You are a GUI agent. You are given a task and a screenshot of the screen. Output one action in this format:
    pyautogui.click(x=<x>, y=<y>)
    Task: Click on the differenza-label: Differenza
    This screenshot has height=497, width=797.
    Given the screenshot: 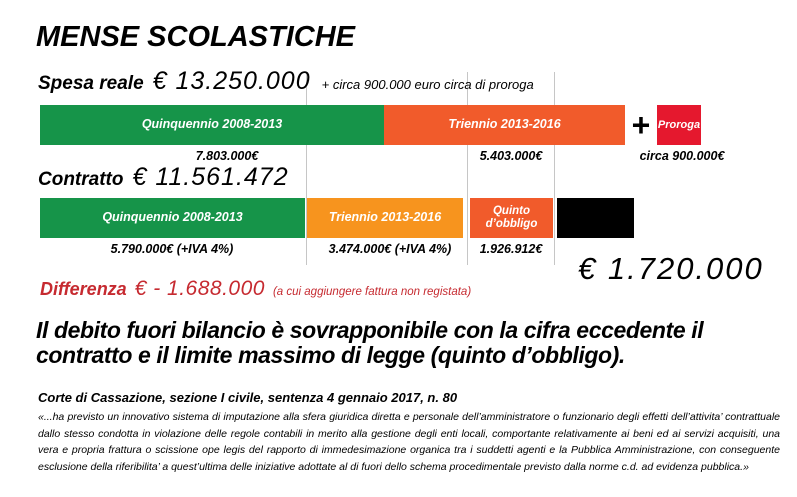 What is the action you would take?
    pyautogui.click(x=83, y=289)
    